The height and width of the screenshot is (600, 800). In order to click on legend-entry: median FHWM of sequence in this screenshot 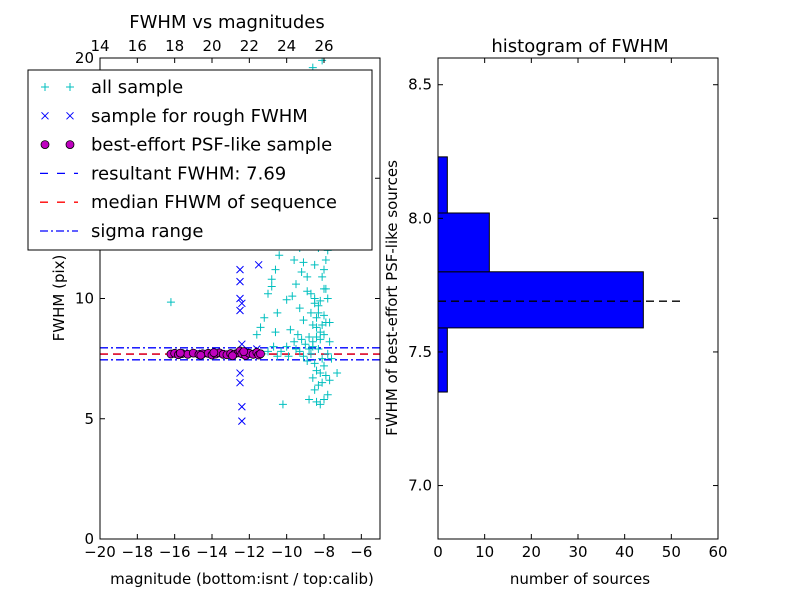, I will do `click(188, 202)`.